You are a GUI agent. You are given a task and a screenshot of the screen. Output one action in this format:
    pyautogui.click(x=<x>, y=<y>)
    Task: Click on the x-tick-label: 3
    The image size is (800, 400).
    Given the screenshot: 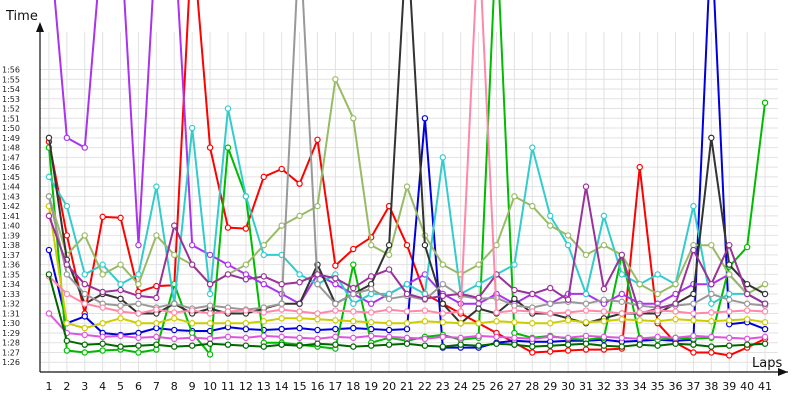 What is the action you would take?
    pyautogui.click(x=84, y=386)
    